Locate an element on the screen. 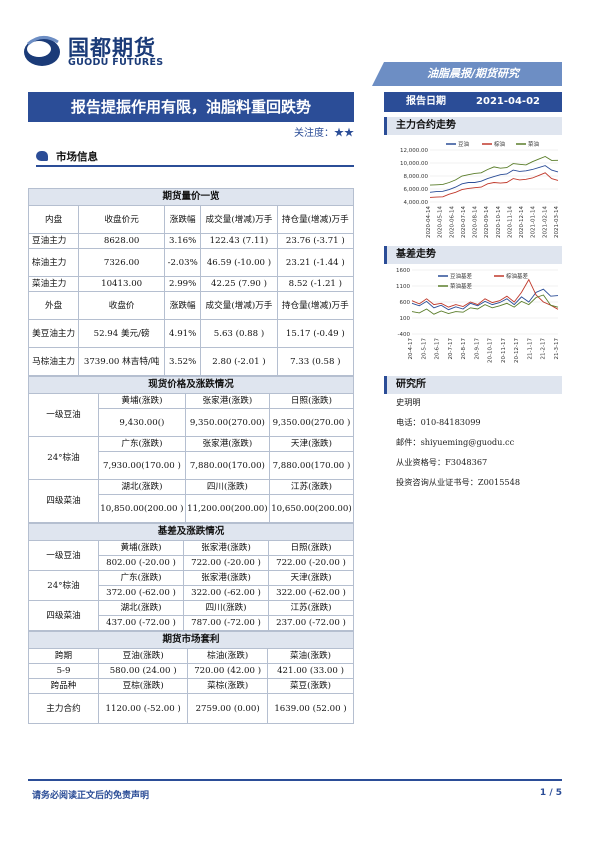  table-header: 湖北(涨跌) is located at coordinates (141, 608).